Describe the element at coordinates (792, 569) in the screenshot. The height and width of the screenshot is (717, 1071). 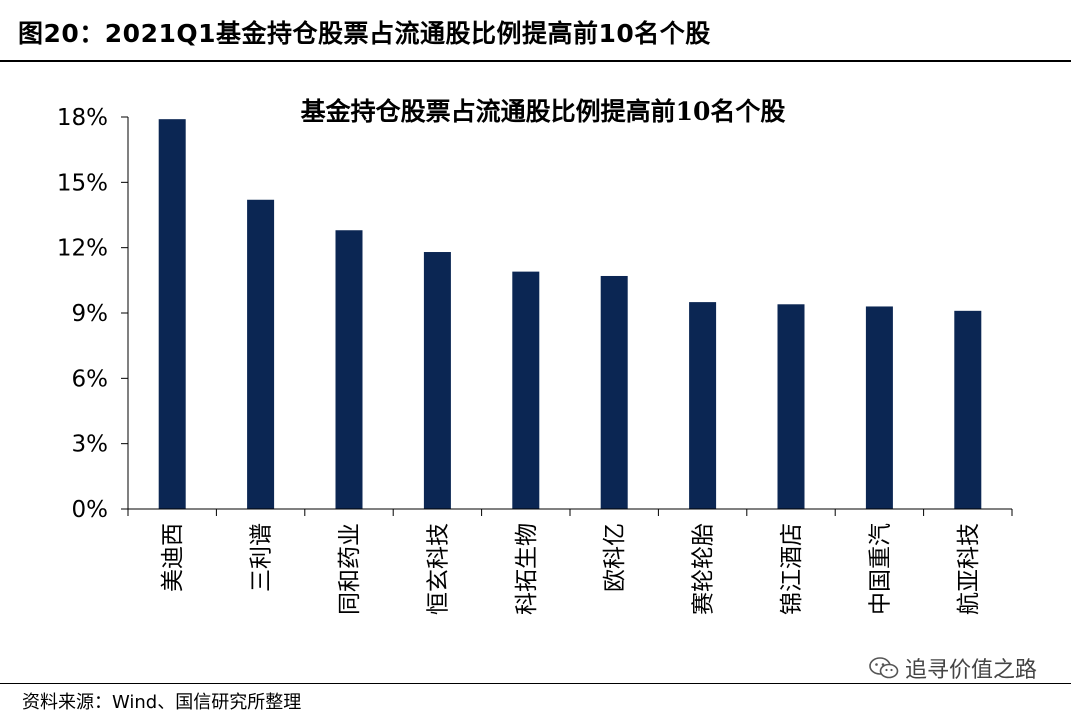
I see `x-tick-label: 锦江酒店` at that location.